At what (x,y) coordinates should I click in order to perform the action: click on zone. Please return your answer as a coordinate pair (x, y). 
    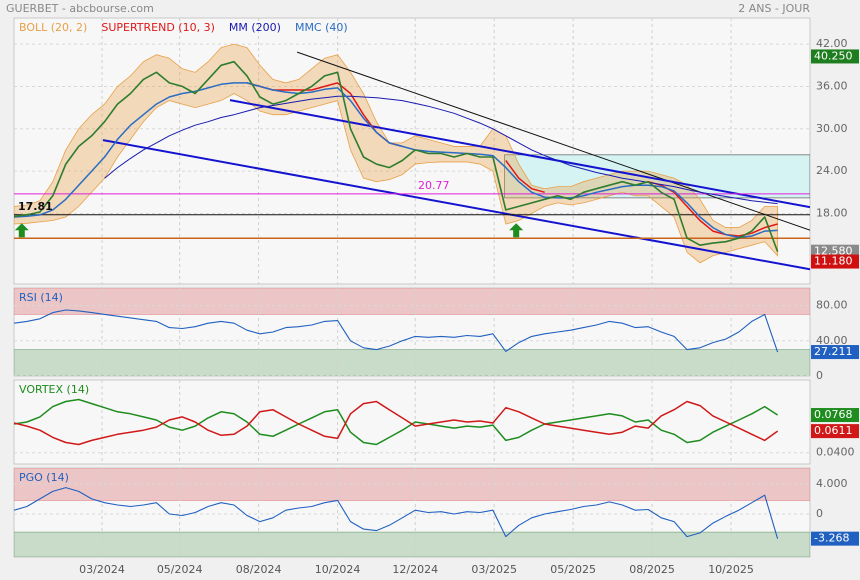
    Looking at the image, I should click on (657, 176).